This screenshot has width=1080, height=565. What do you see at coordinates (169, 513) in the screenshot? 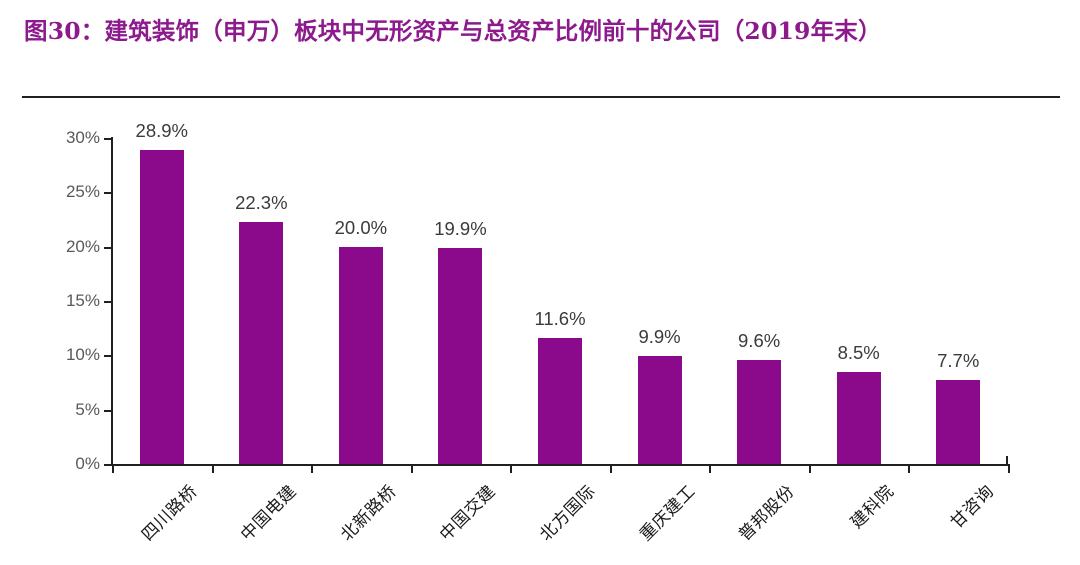
I see `x-axis-label: 四川路桥` at bounding box center [169, 513].